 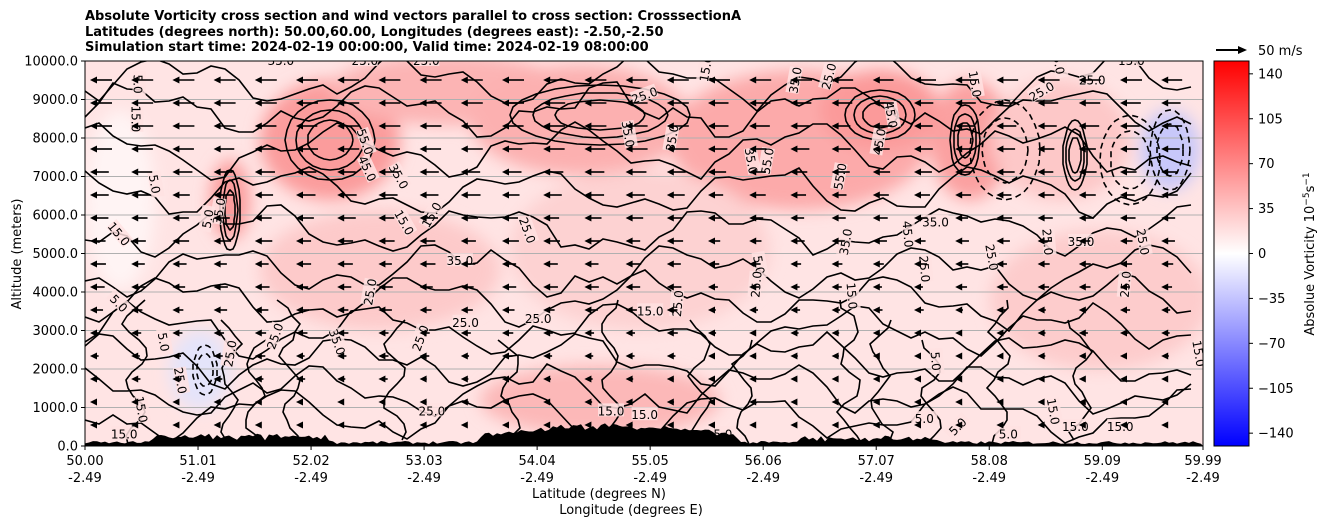 I want to click on y-tick-label: 10000.0, so click(x=51, y=62).